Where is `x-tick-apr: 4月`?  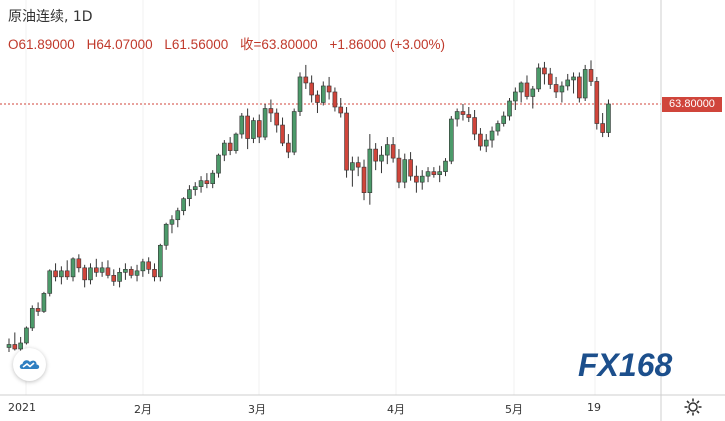
x-tick-apr: 4月 is located at coordinates (396, 409).